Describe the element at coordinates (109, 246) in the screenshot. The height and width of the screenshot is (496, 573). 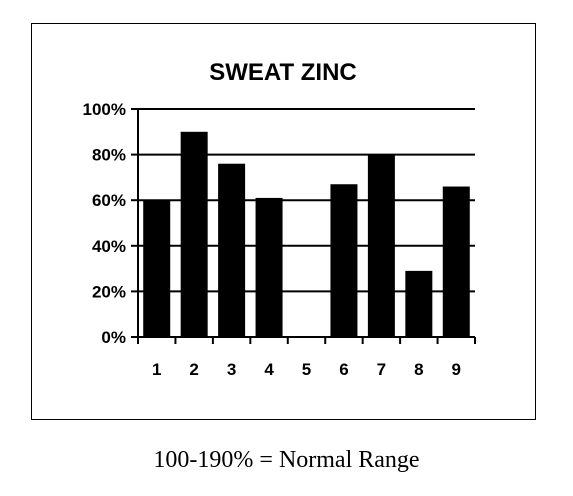
I see `y-tick-label: 40%` at that location.